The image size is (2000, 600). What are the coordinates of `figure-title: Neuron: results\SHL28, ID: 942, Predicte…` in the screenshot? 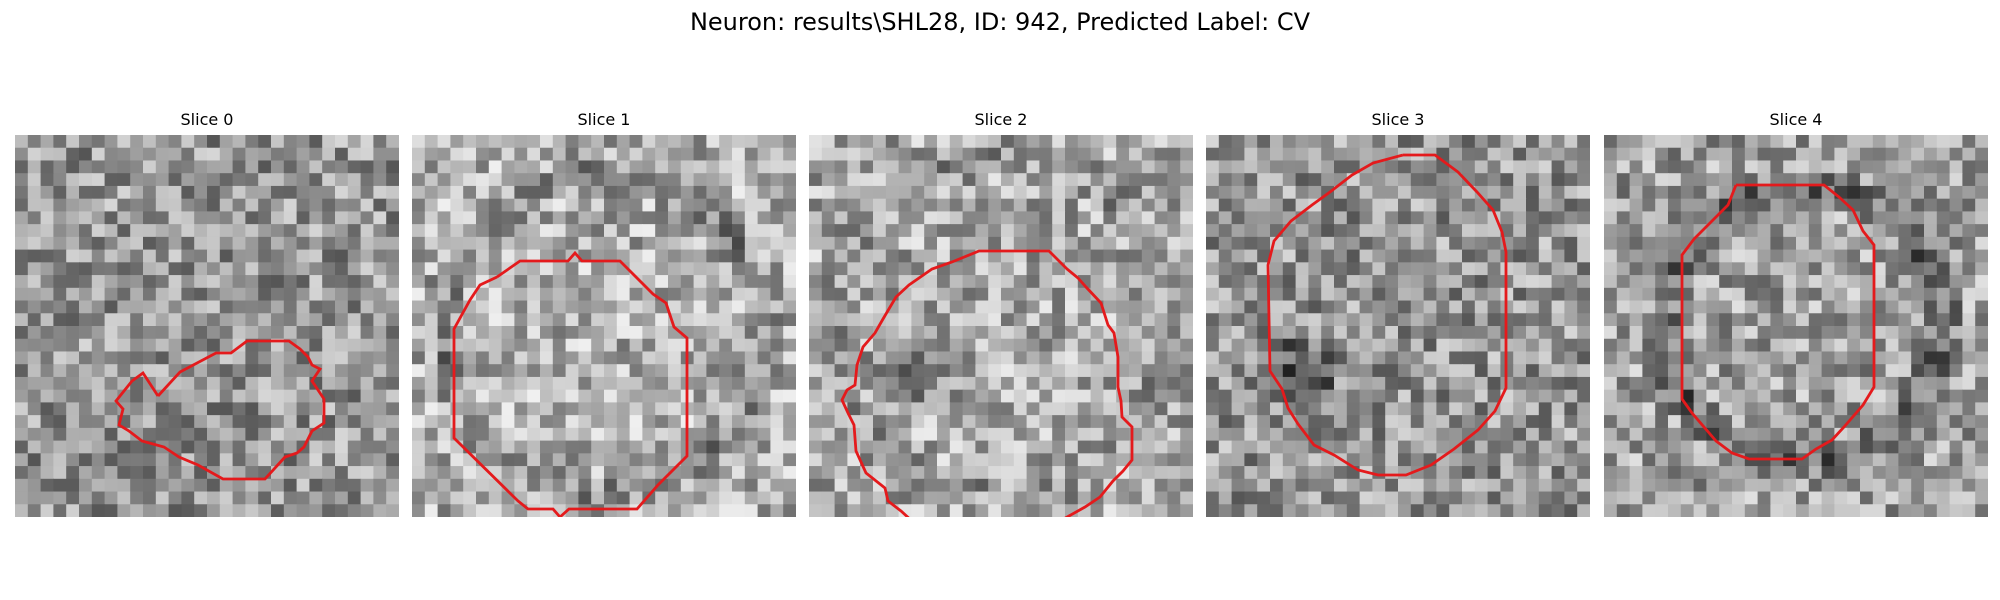 It's located at (1000, 22).